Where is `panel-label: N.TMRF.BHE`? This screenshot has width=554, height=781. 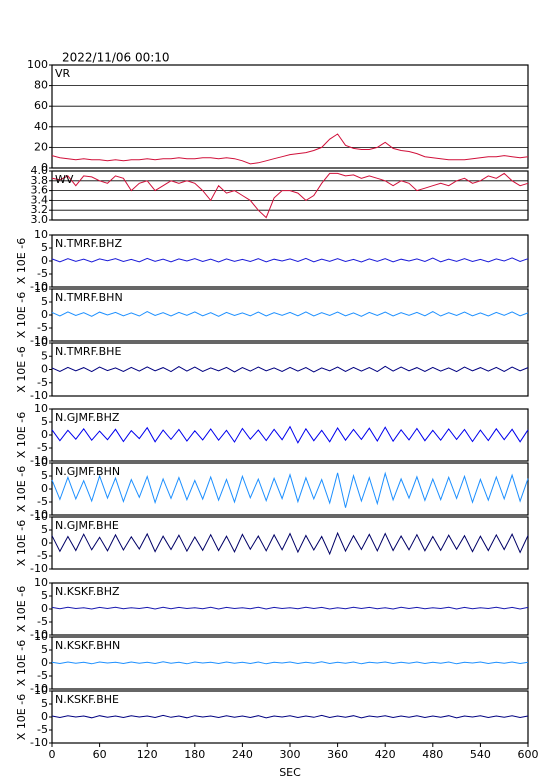 panel-label: N.TMRF.BHE is located at coordinates (88, 351).